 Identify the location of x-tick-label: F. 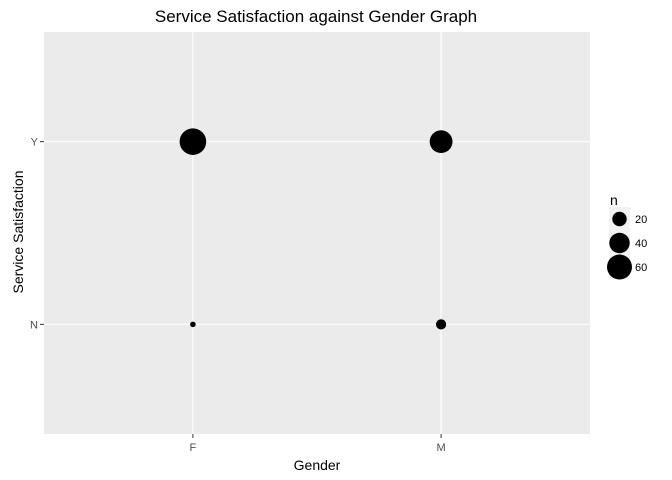
(193, 448).